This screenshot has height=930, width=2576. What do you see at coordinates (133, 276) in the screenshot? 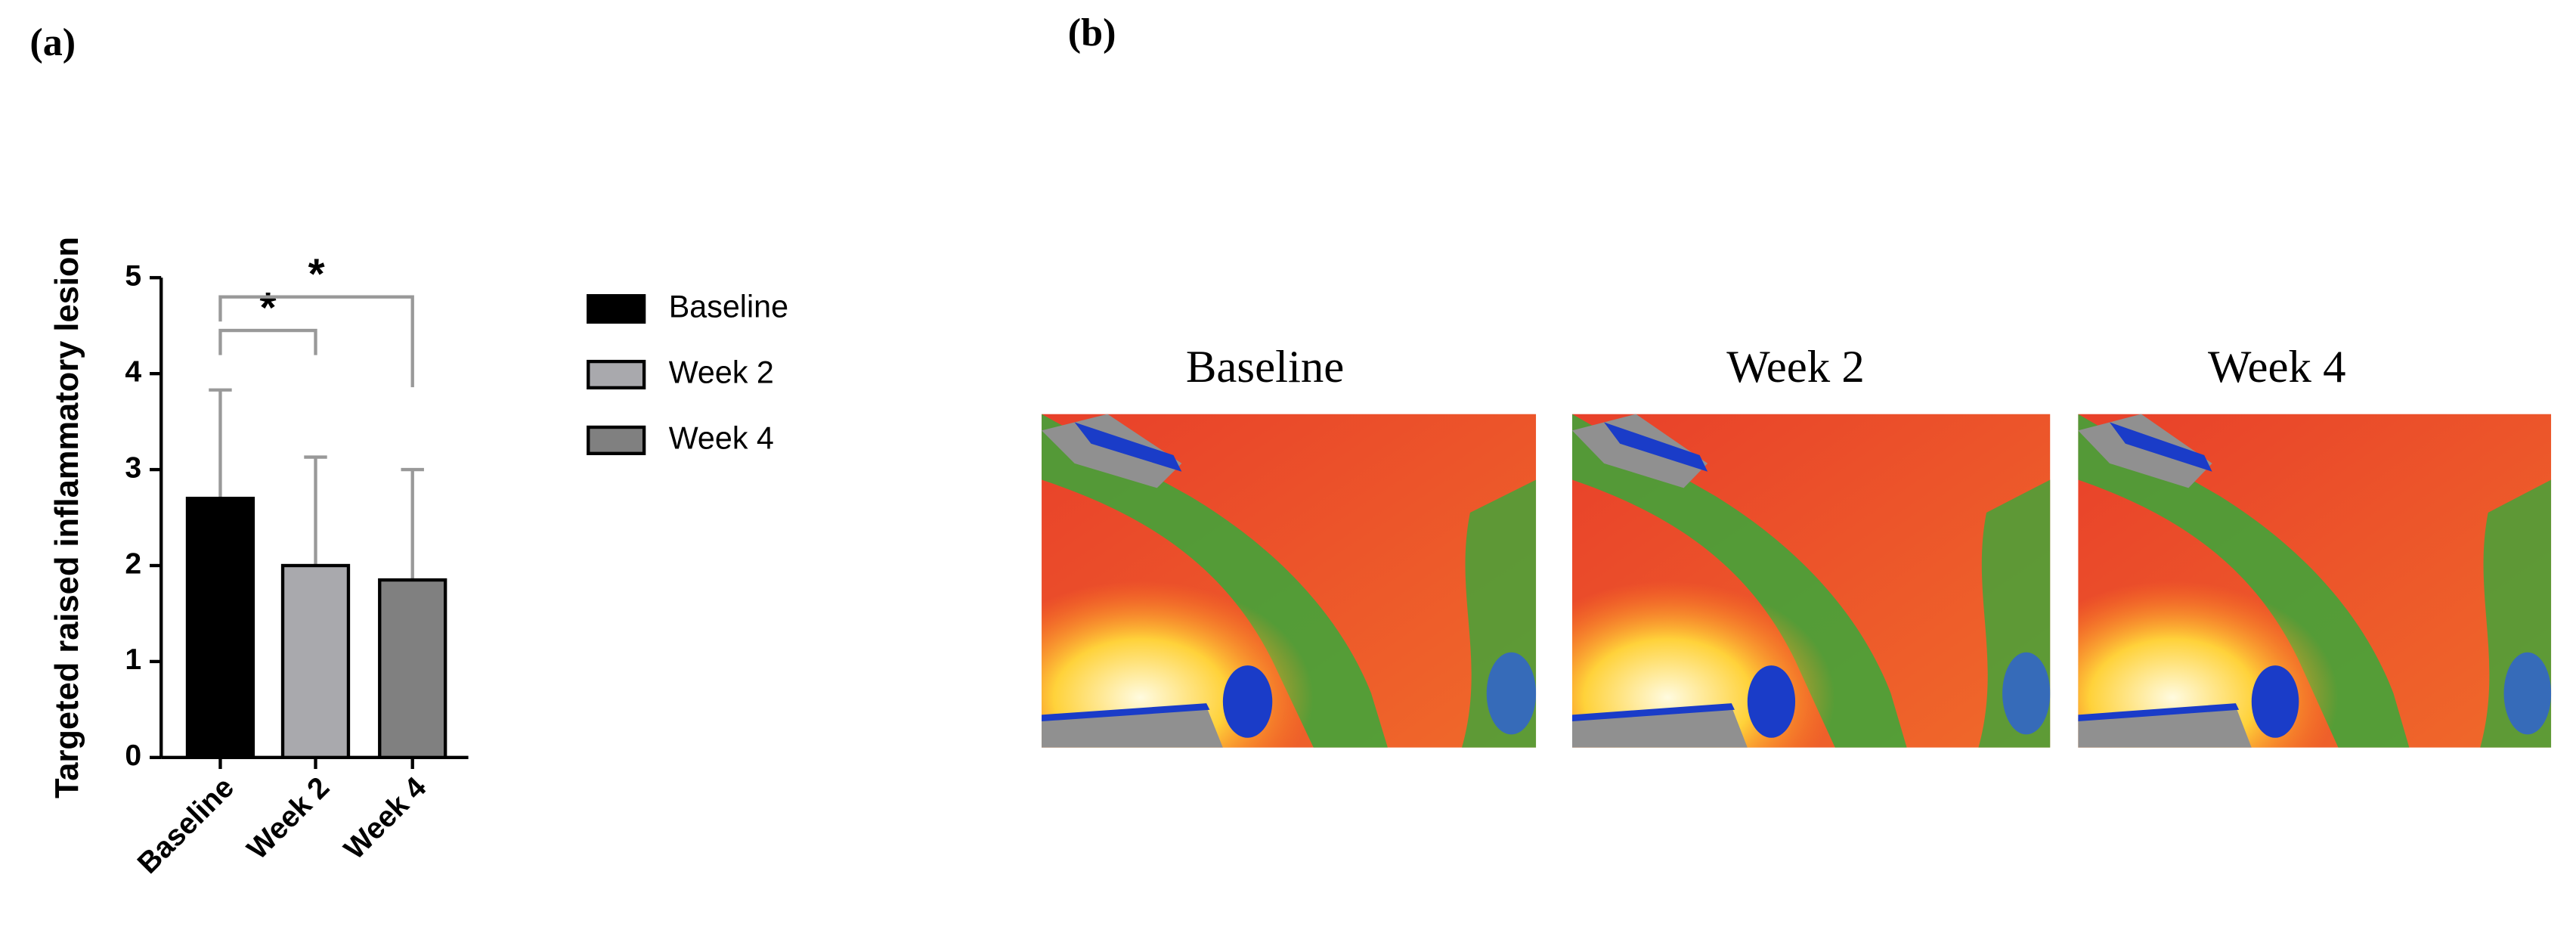
I see `y-tick-label: 5` at bounding box center [133, 276].